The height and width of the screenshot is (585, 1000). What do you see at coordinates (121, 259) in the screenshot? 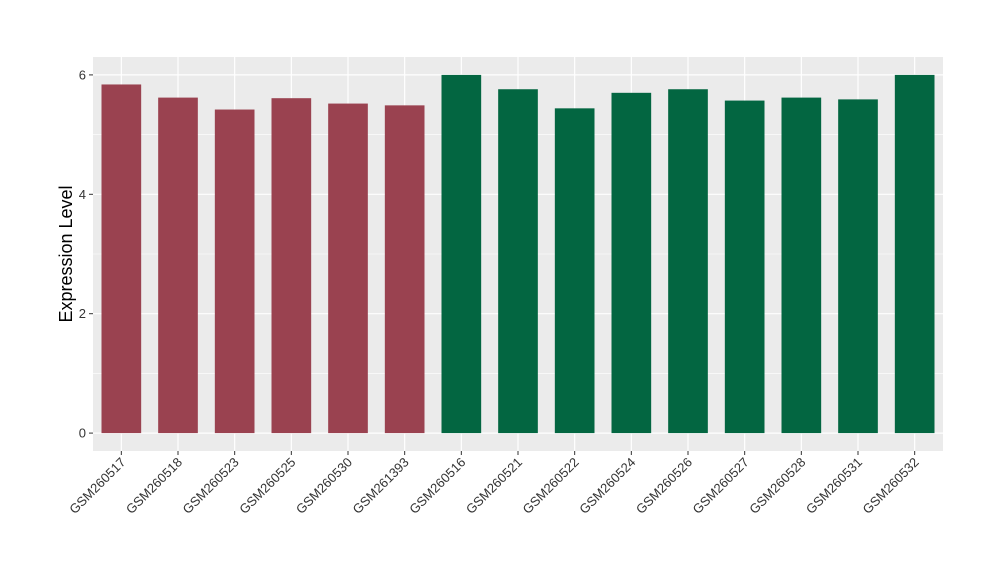
I see `bar-gsm260517` at bounding box center [121, 259].